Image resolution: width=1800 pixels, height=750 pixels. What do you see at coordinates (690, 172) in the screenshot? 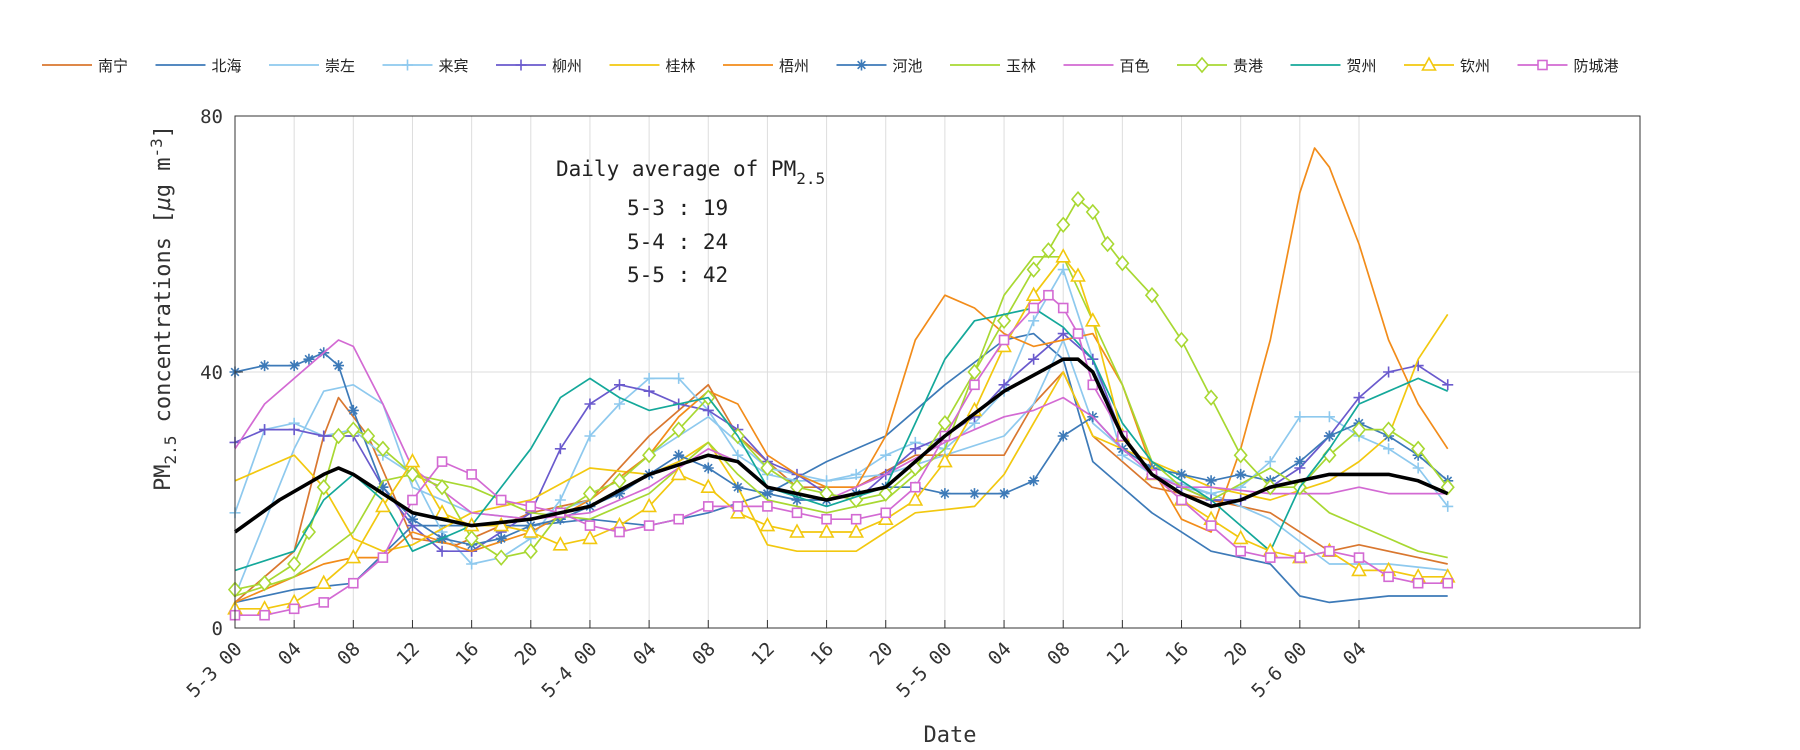
I see `svg-text: Daily average of PM2.5` at bounding box center [690, 172].